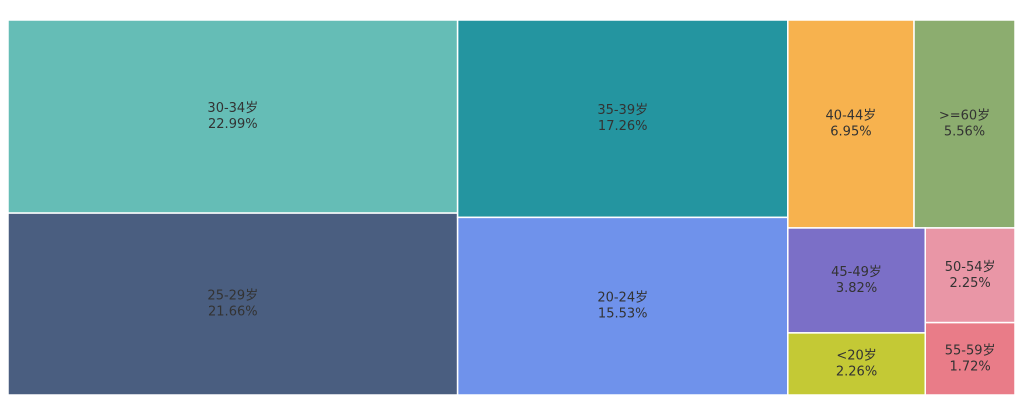 The width and height of the screenshot is (1024, 407). What do you see at coordinates (233, 312) in the screenshot?
I see `cell-value: 21.66%` at bounding box center [233, 312].